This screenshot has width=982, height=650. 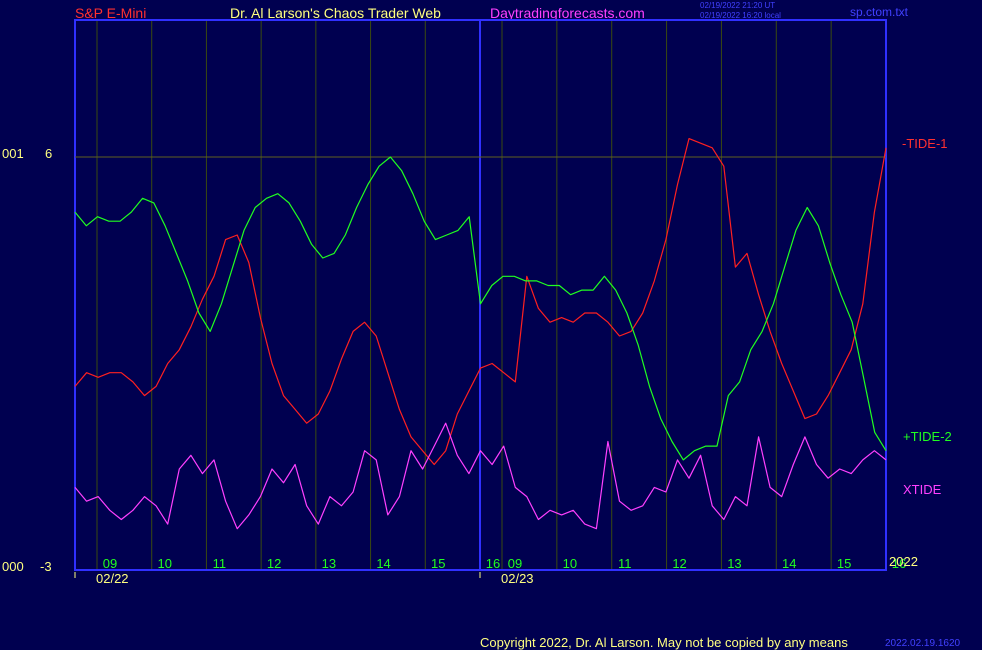 What do you see at coordinates (927, 436) in the screenshot?
I see `legend-tide2: +TIDE-2` at bounding box center [927, 436].